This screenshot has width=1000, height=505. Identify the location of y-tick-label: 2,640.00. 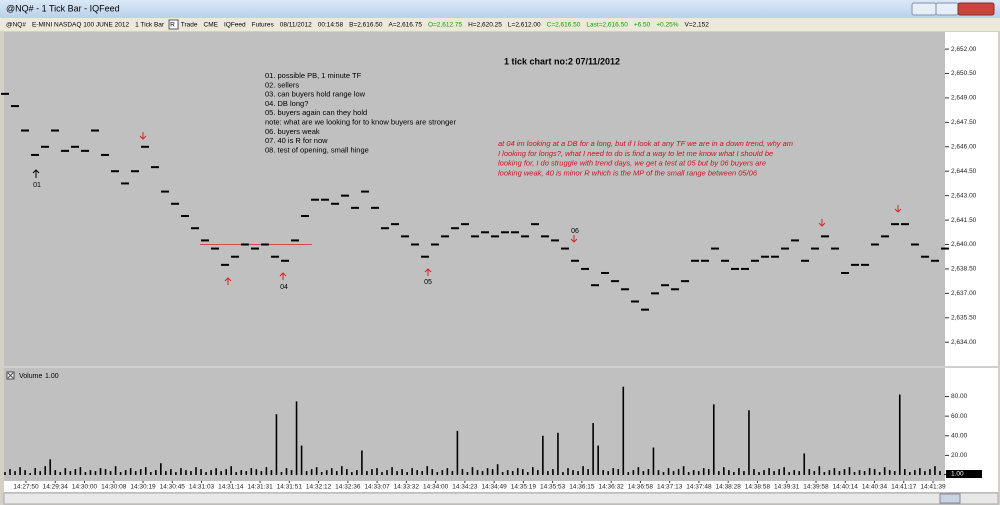
(964, 244).